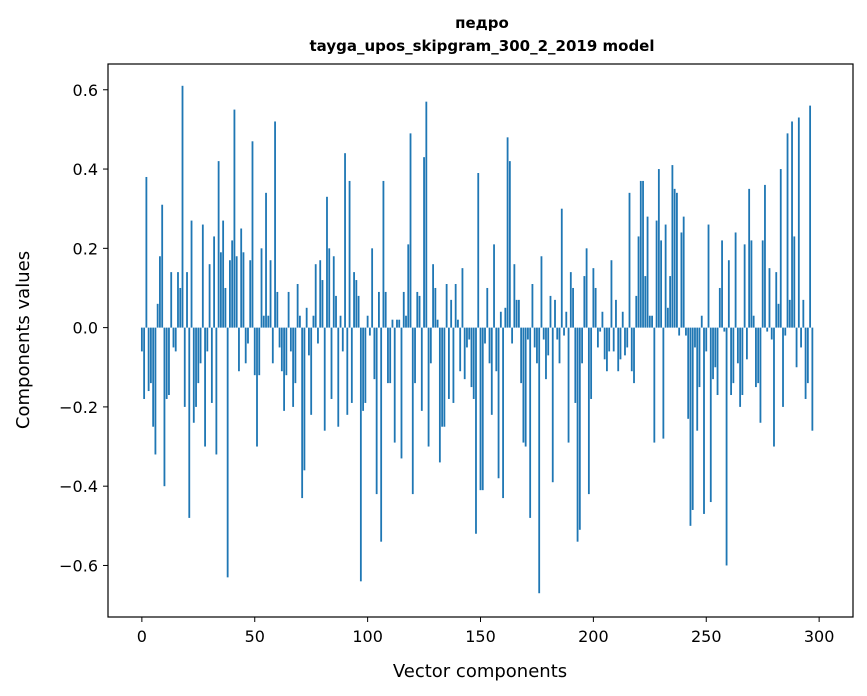 The height and width of the screenshot is (696, 867). Describe the element at coordinates (482, 23) in the screenshot. I see `chart-title-line-1: педро` at that location.